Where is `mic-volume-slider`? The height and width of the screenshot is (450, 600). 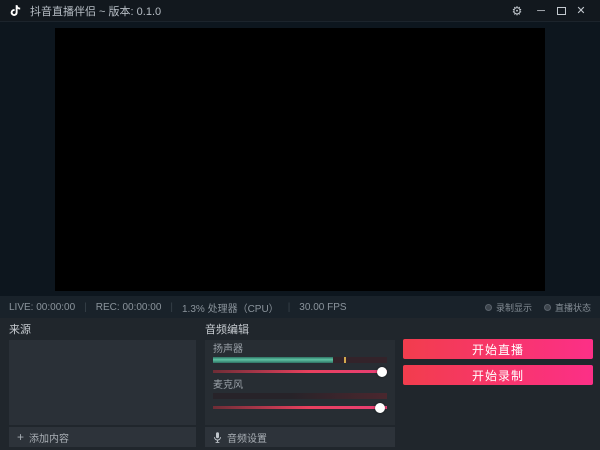
mic-volume-slider is located at coordinates (300, 407).